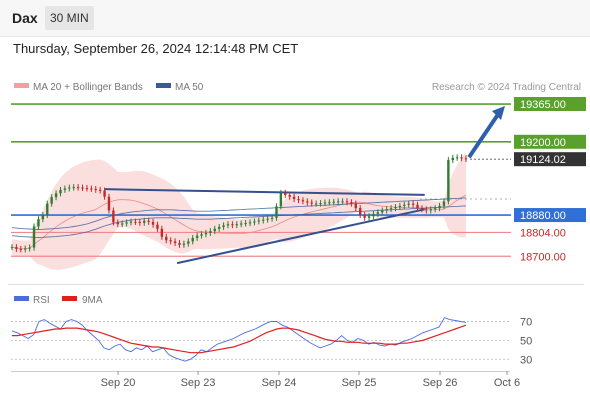 This screenshot has width=590, height=400. What do you see at coordinates (279, 383) in the screenshot?
I see `x-tick-label: Sep 24` at bounding box center [279, 383].